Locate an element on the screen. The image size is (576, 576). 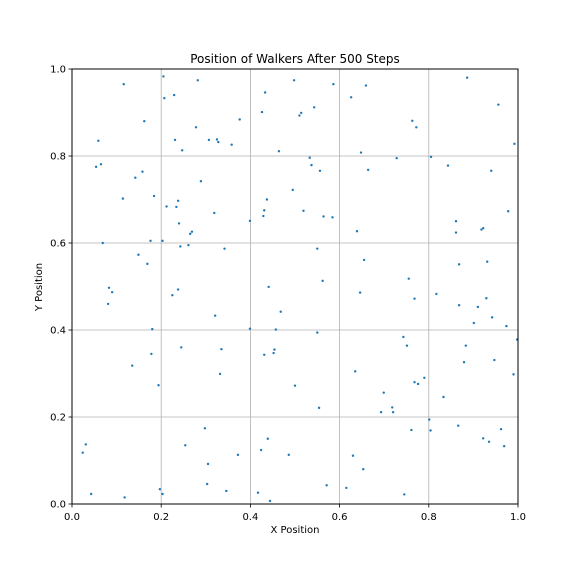
x-axis-ticks: 0.0 0.2 0.4 0.6 0.8 1.0 is located at coordinates (295, 513).